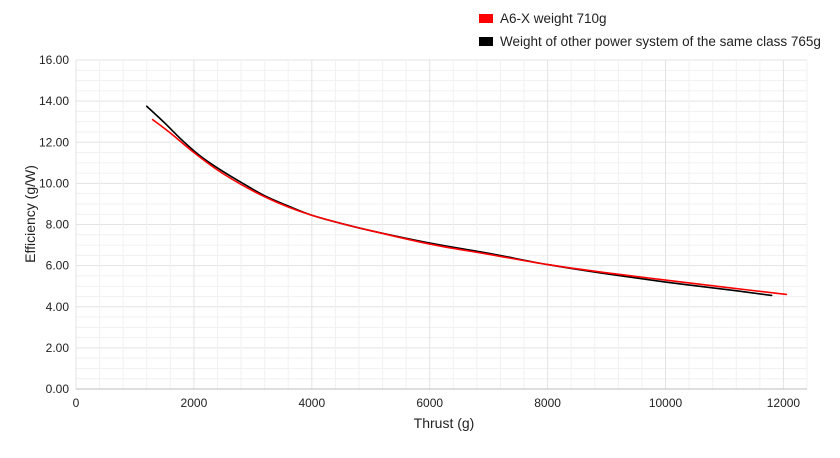  I want to click on y-tick-label: 12.00, so click(54, 142).